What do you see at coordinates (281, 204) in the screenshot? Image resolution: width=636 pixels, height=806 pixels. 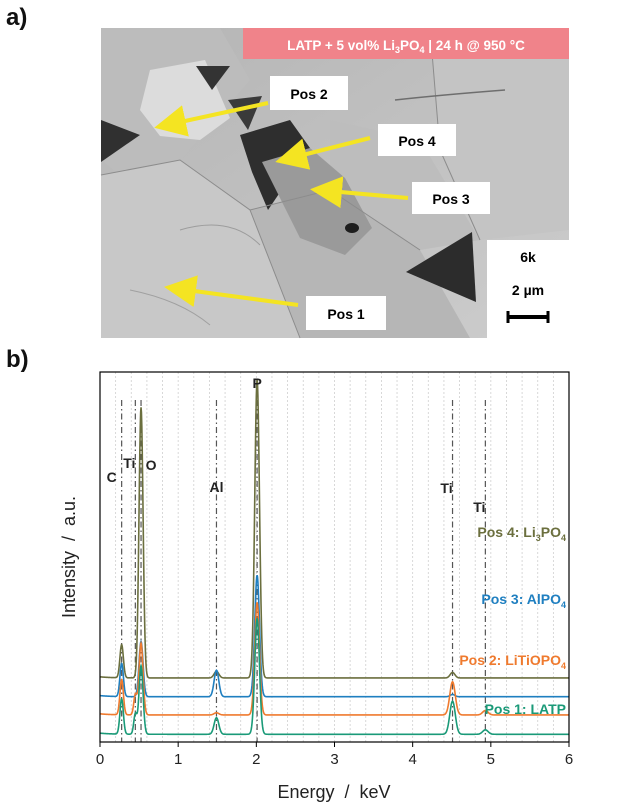 I see `position-arrows` at bounding box center [281, 204].